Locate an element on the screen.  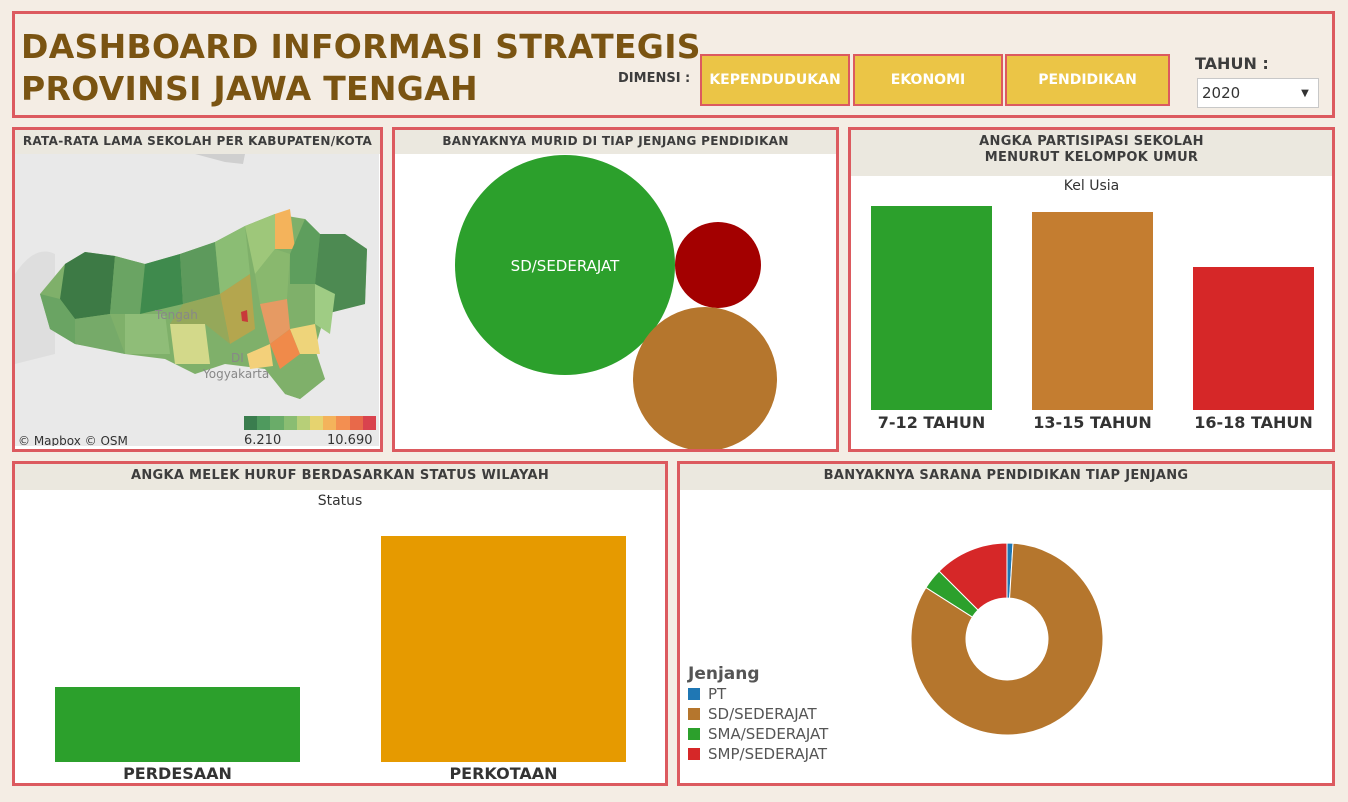
tahun-label: TAHUN : is located at coordinates (1232, 63).